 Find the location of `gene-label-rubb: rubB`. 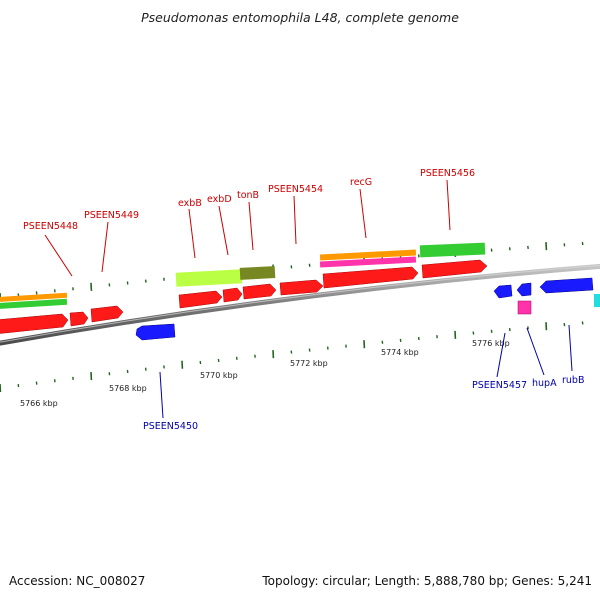

gene-label-rubb: rubB is located at coordinates (573, 380).